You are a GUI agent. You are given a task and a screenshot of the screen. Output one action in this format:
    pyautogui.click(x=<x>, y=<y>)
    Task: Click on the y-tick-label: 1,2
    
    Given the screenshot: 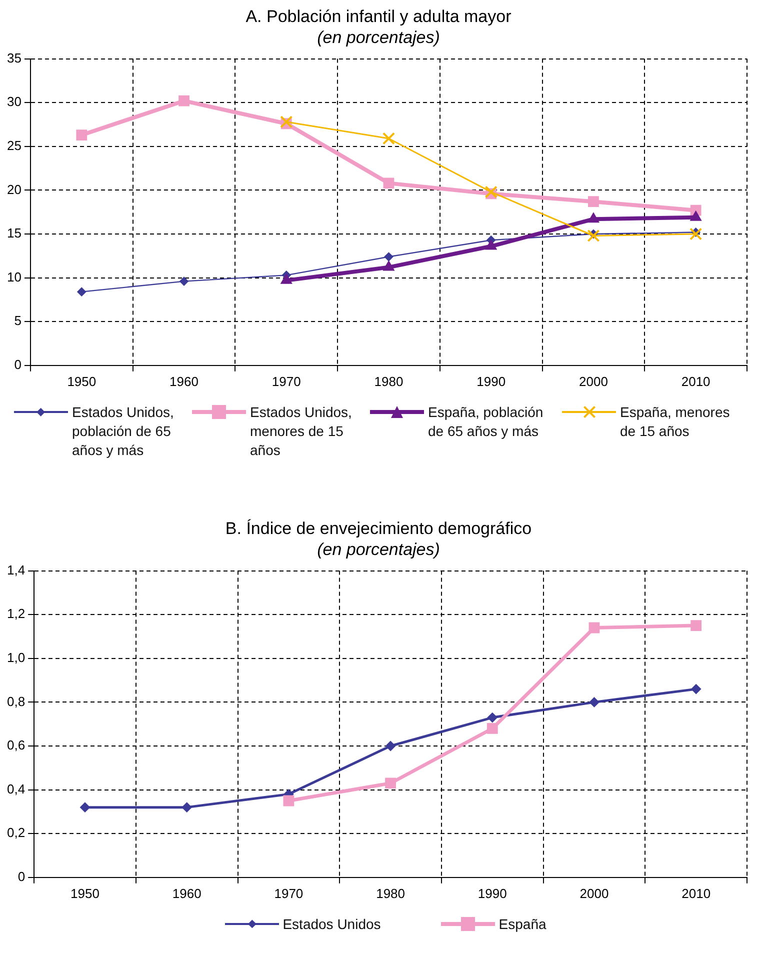 What is the action you would take?
    pyautogui.click(x=16, y=614)
    